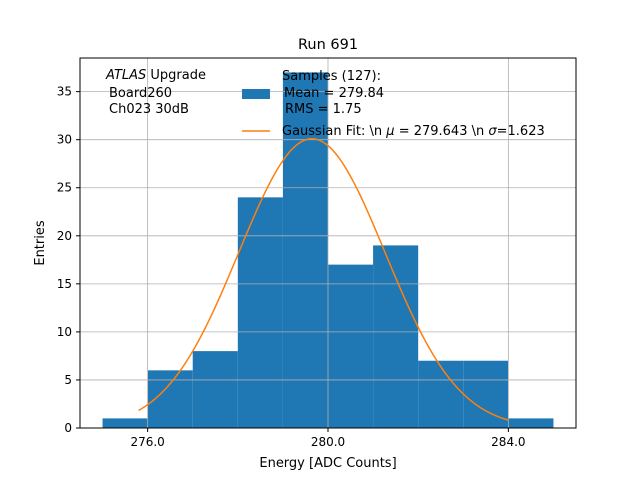 This screenshot has height=480, width=640. What do you see at coordinates (256, 94) in the screenshot?
I see `legend-swatch-samples` at bounding box center [256, 94].